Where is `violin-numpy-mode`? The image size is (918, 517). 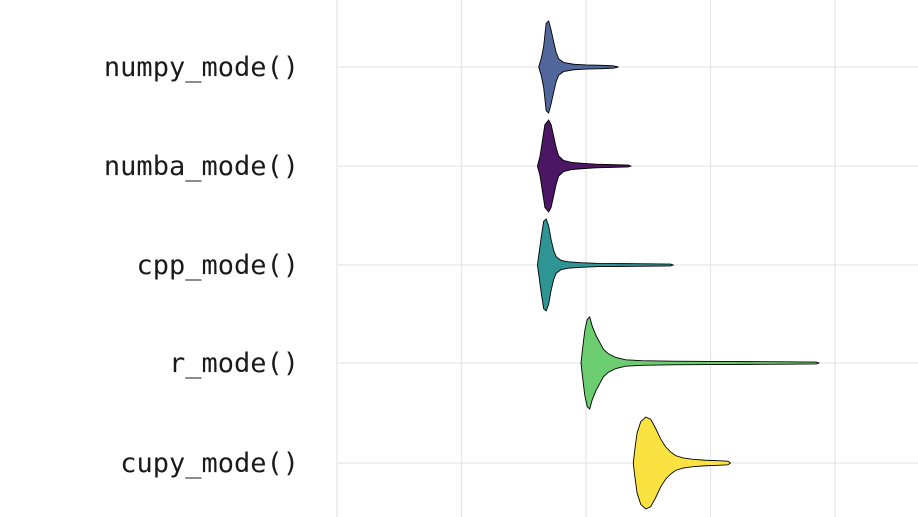 violin-numpy-mode is located at coordinates (578, 67).